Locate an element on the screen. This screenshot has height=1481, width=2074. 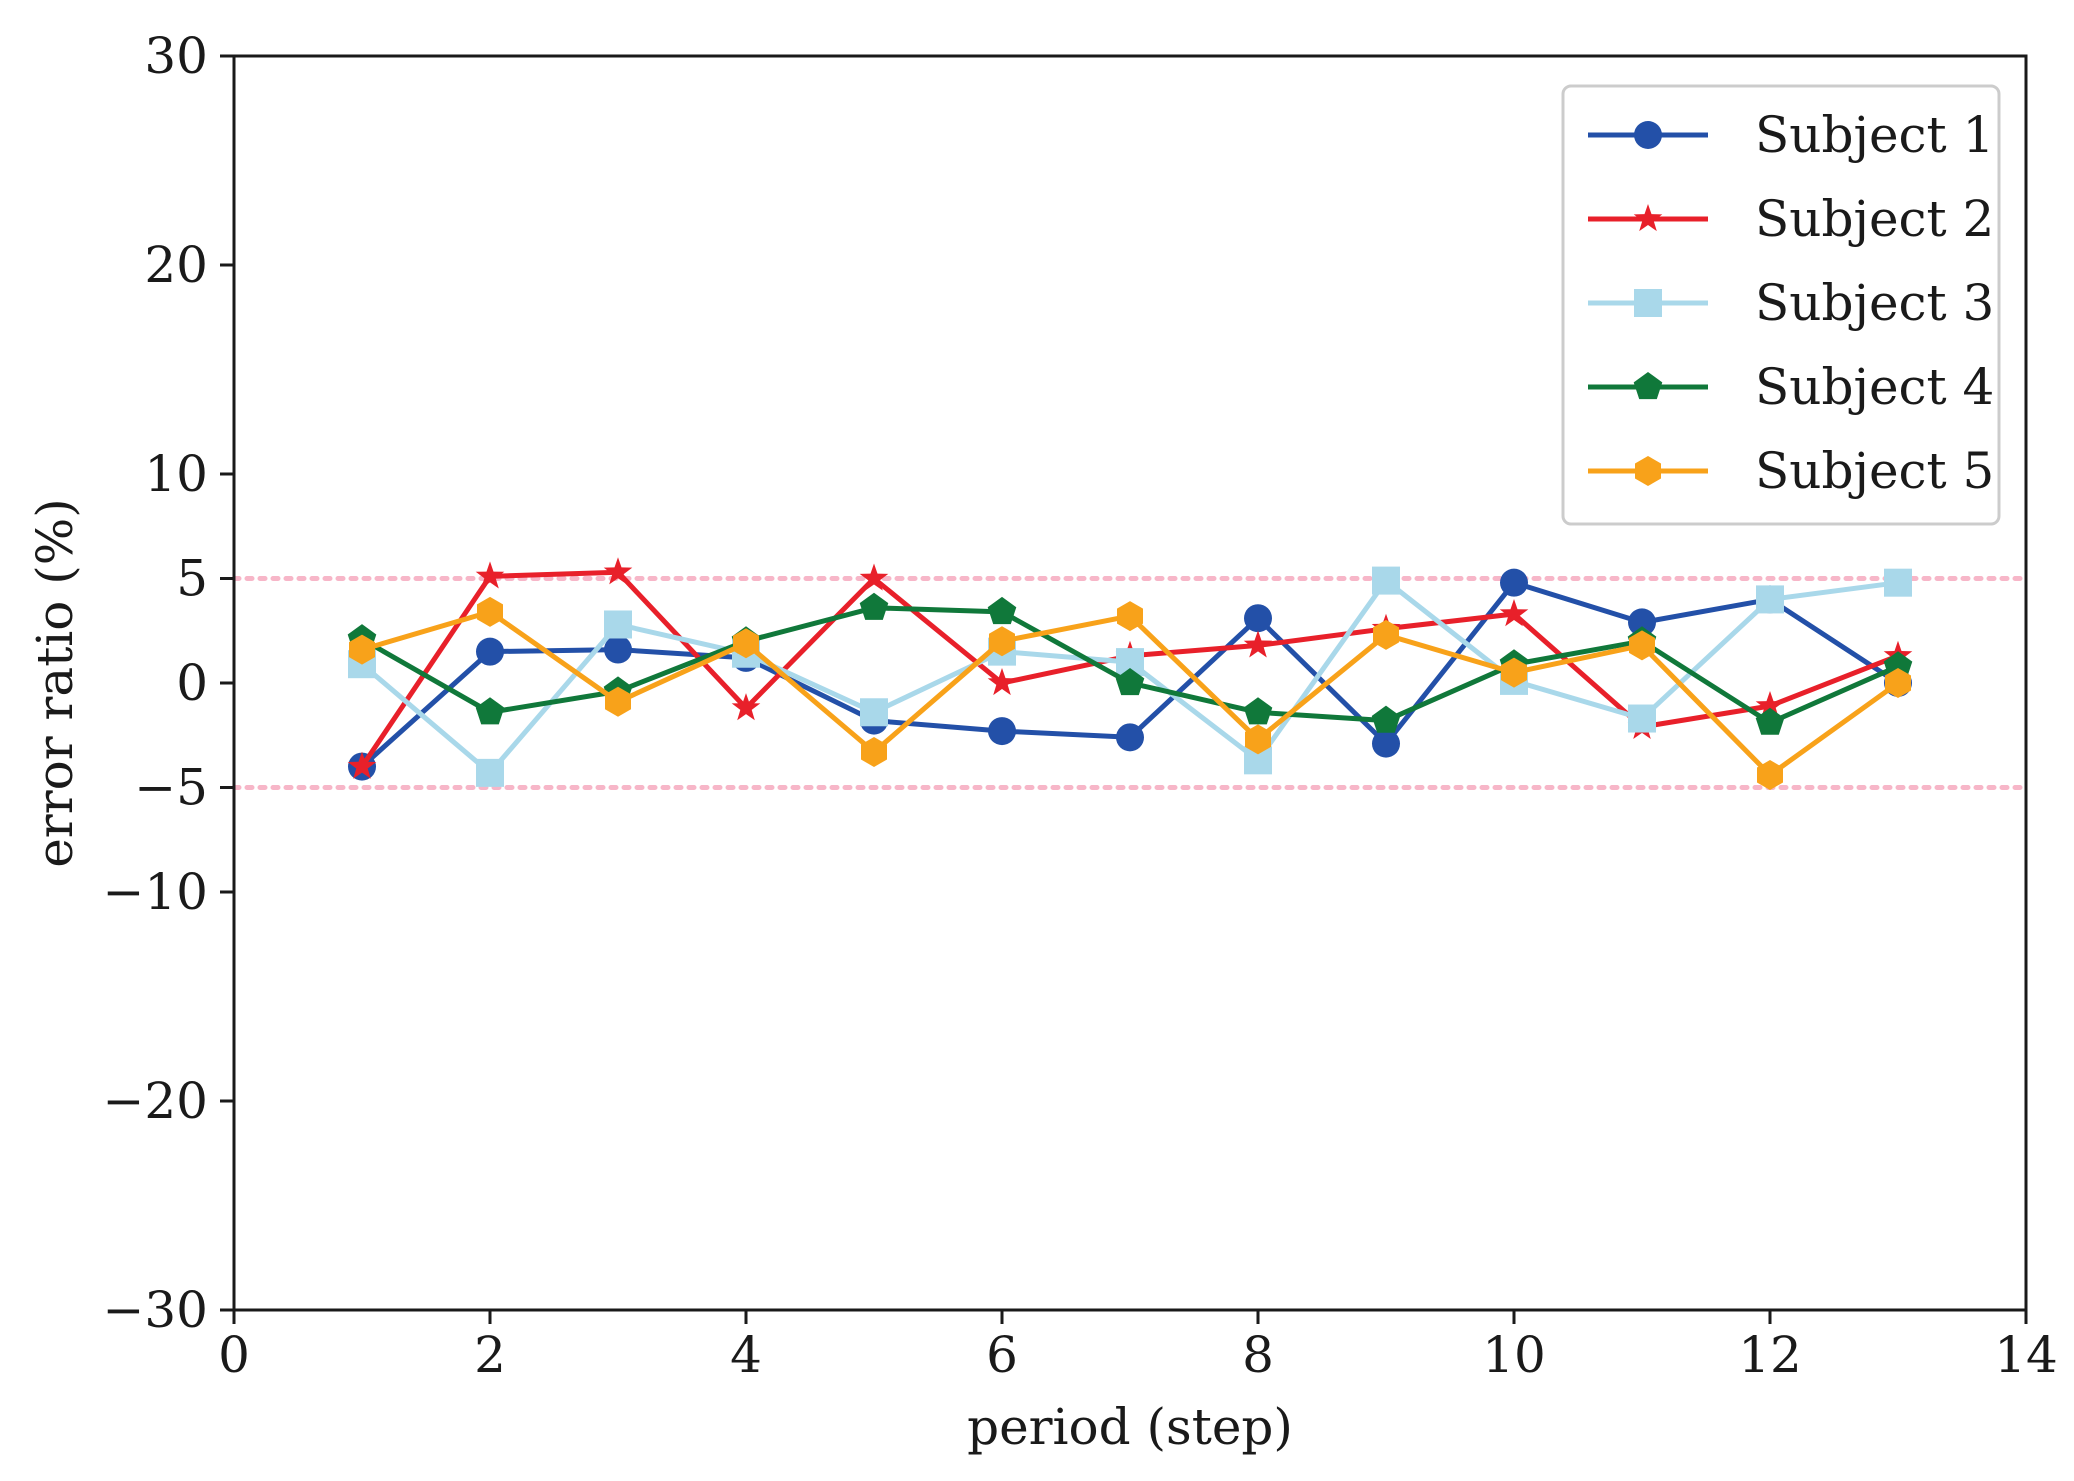
legend-frame is located at coordinates (1781, 305).